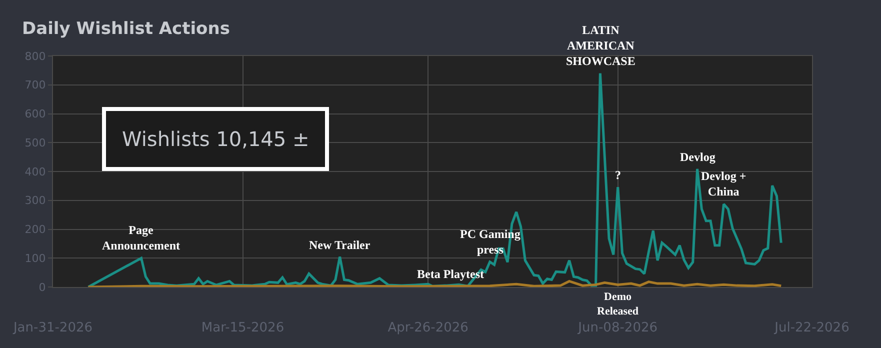 The height and width of the screenshot is (348, 881). What do you see at coordinates (126, 28) in the screenshot?
I see `chart-title: Daily Wishlist Actions` at bounding box center [126, 28].